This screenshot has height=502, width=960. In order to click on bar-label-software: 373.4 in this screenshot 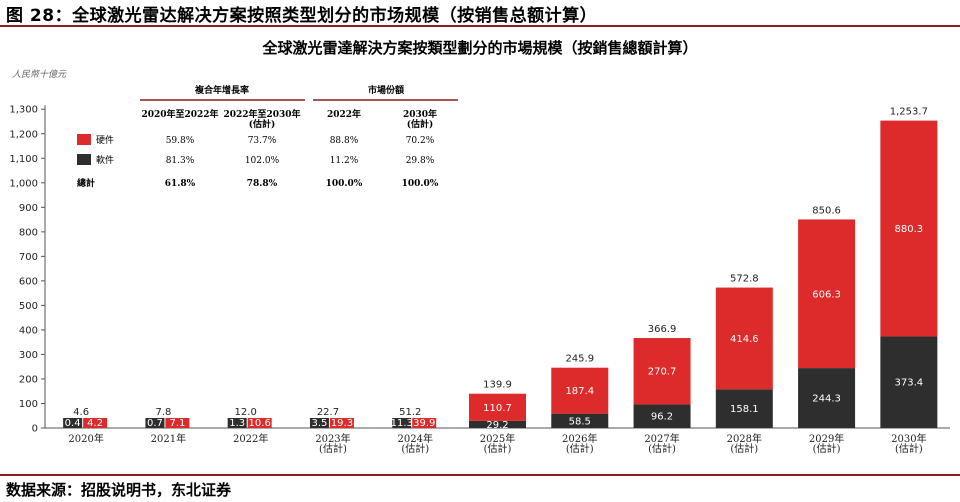, I will do `click(909, 383)`.